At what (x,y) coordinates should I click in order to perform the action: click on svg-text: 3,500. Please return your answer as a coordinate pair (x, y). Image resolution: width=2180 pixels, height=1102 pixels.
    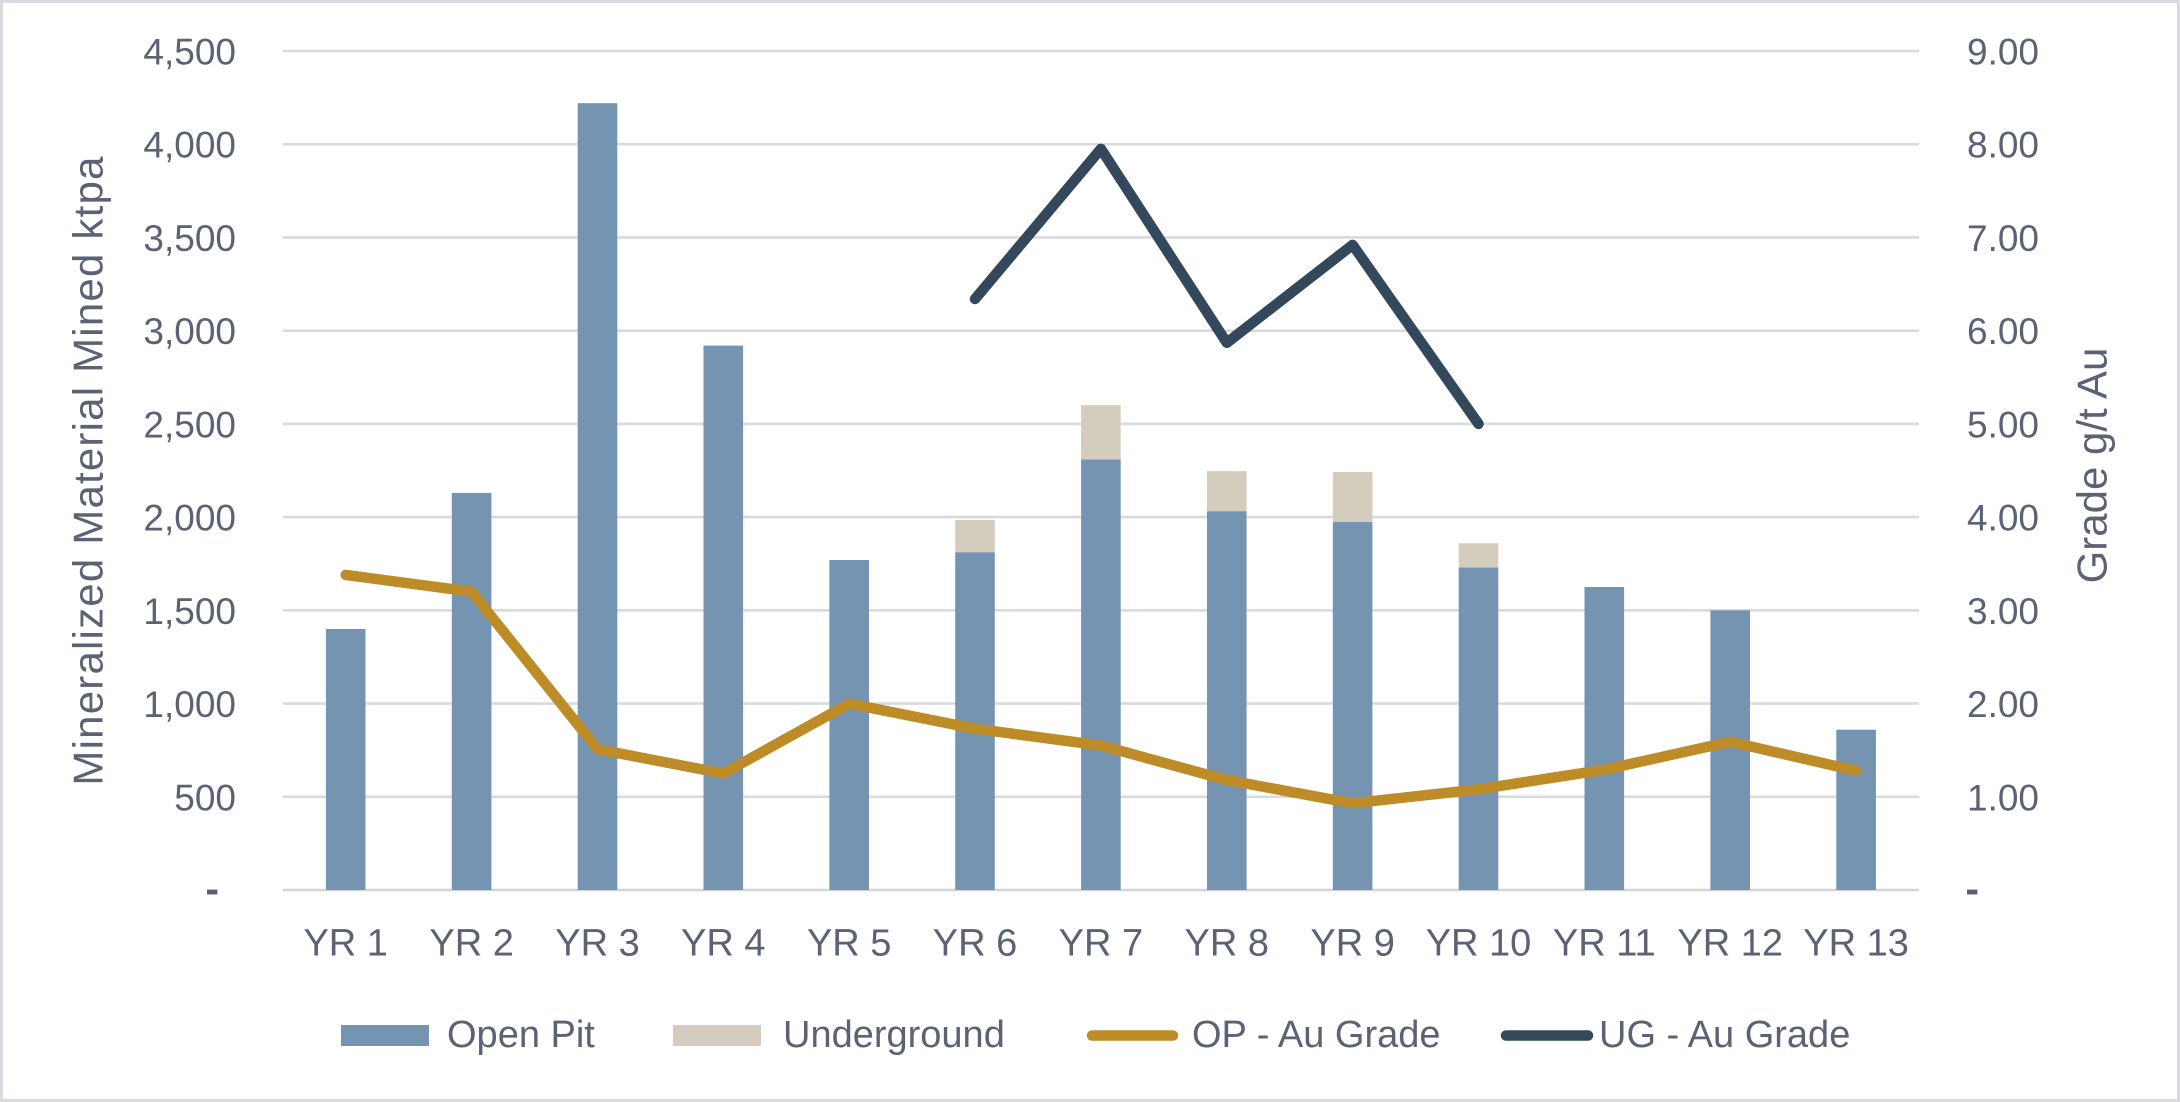
    Looking at the image, I should click on (189, 238).